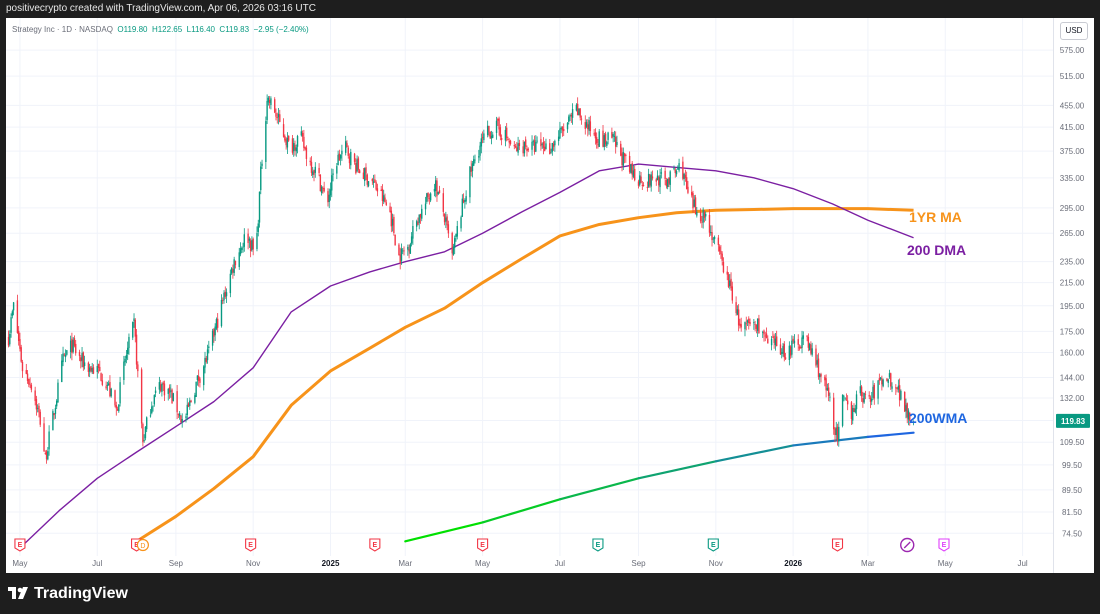 This screenshot has width=1100, height=614. What do you see at coordinates (200, 29) in the screenshot?
I see `legend-low: L116.40` at bounding box center [200, 29].